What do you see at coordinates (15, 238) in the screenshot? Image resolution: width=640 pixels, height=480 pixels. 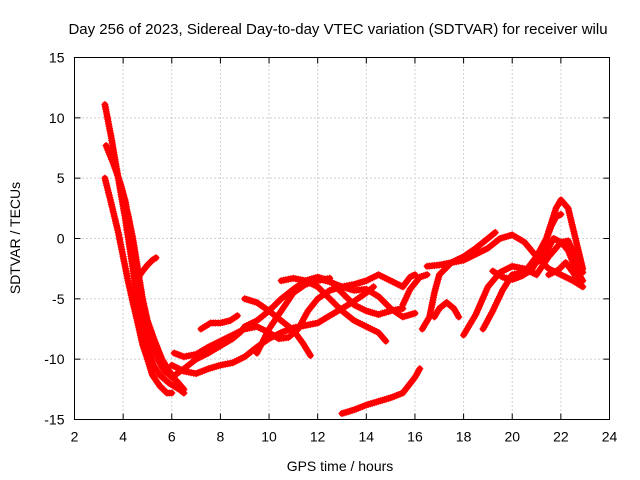 I see `y-axis-label: SDTVAR / TECUs` at bounding box center [15, 238].